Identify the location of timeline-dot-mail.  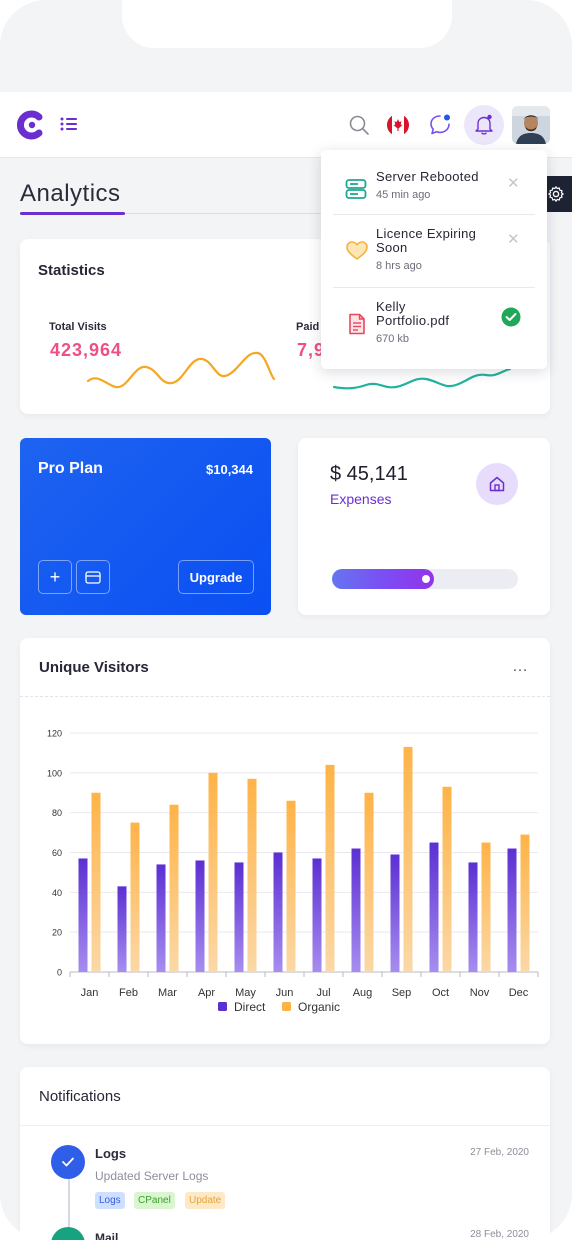
(68, 1233).